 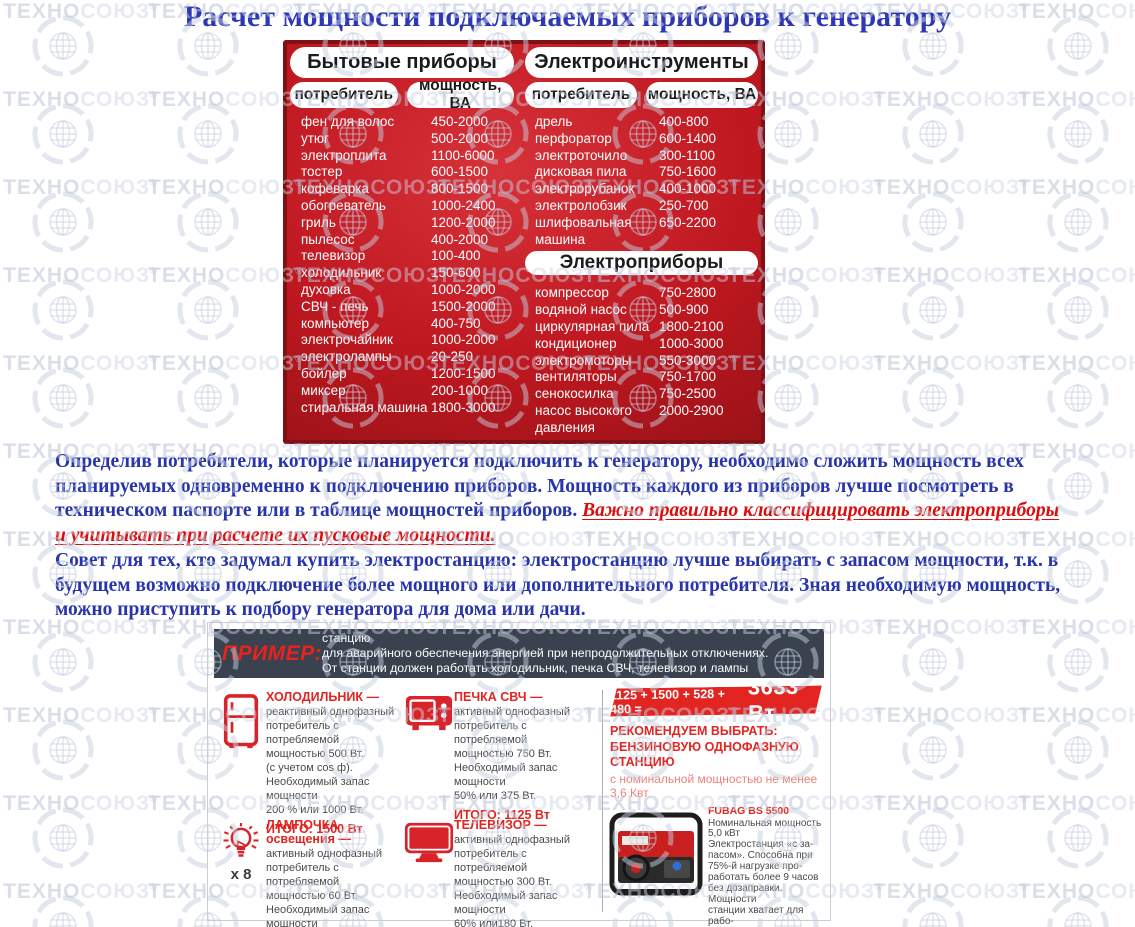 What do you see at coordinates (460, 390) in the screenshot?
I see `row-power-range: 200-1000` at bounding box center [460, 390].